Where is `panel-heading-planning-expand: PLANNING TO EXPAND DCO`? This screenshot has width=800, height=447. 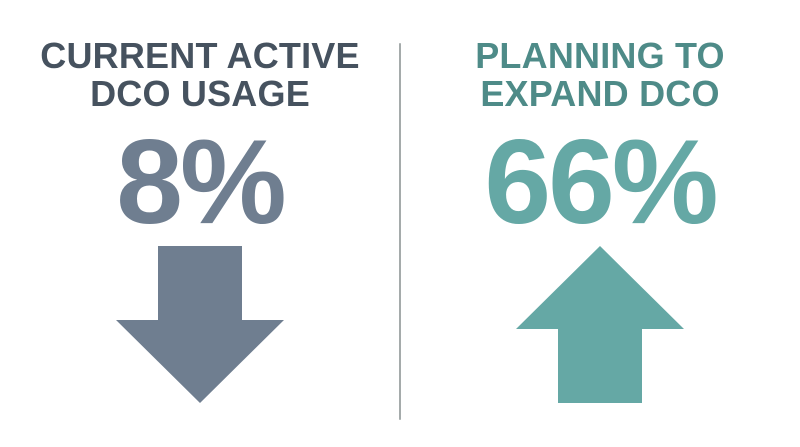 panel-heading-planning-expand: PLANNING TO EXPAND DCO is located at coordinates (600, 75).